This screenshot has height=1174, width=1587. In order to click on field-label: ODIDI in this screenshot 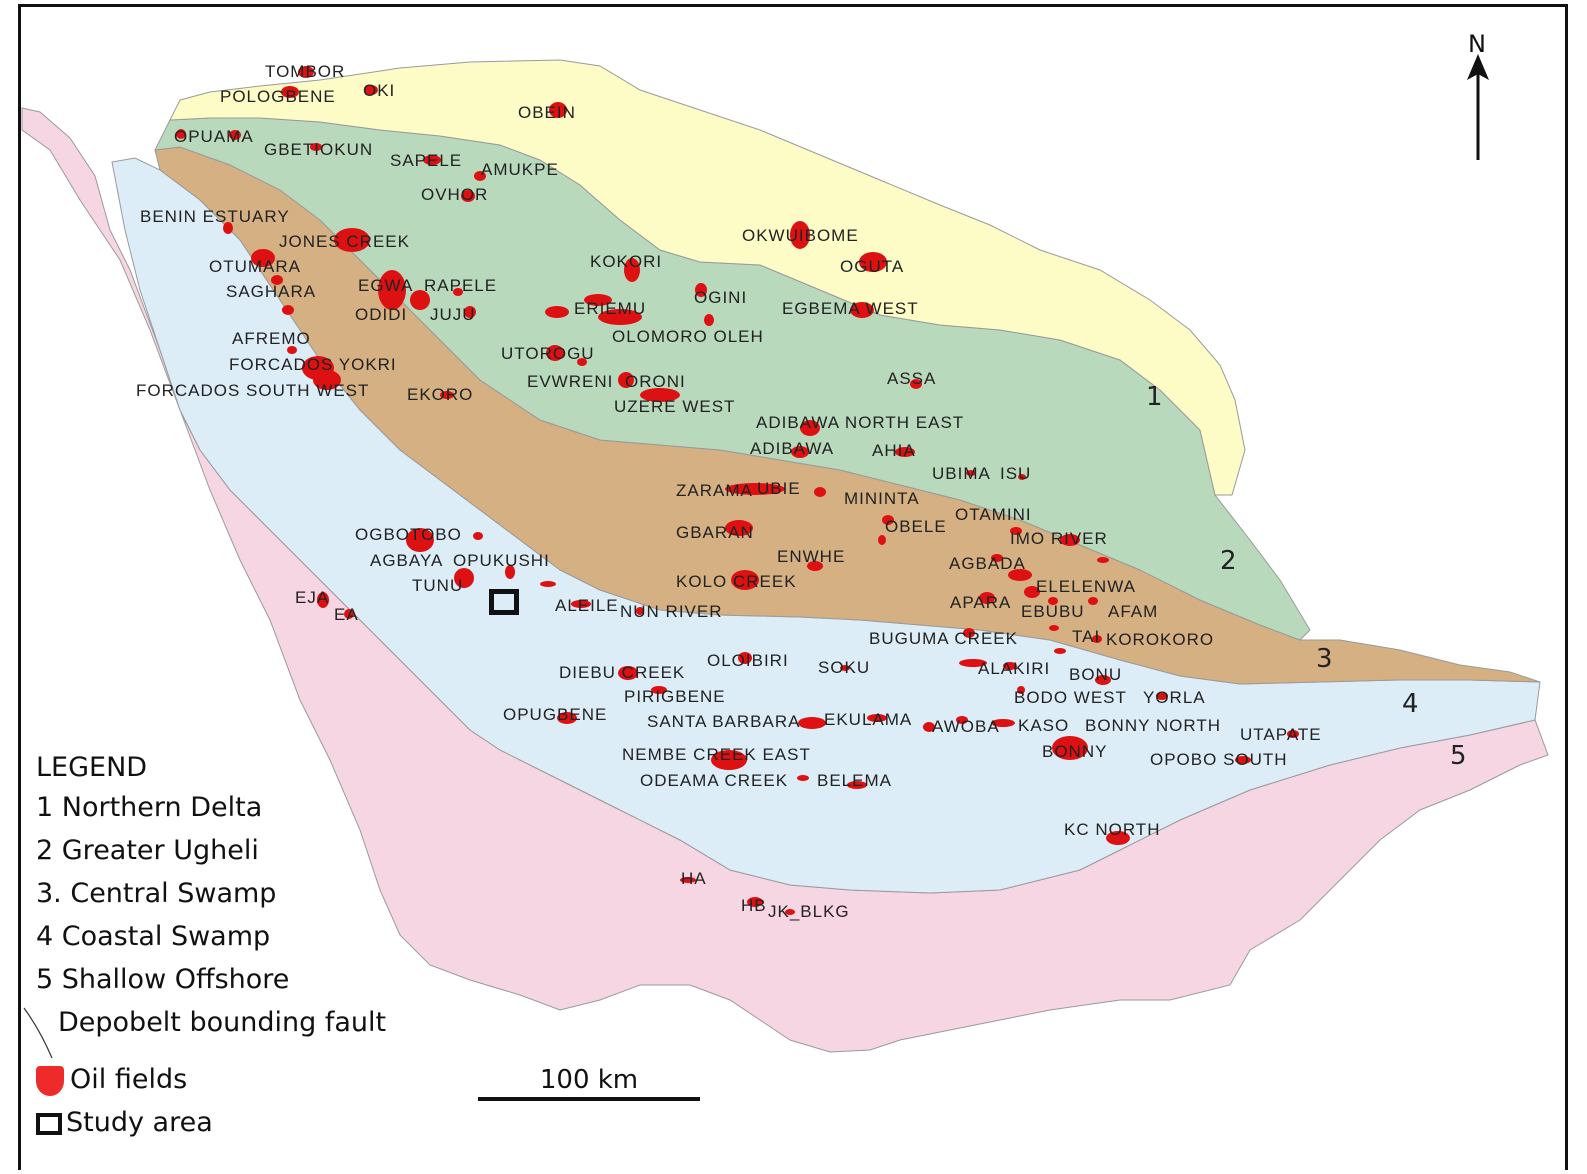, I will do `click(381, 314)`.